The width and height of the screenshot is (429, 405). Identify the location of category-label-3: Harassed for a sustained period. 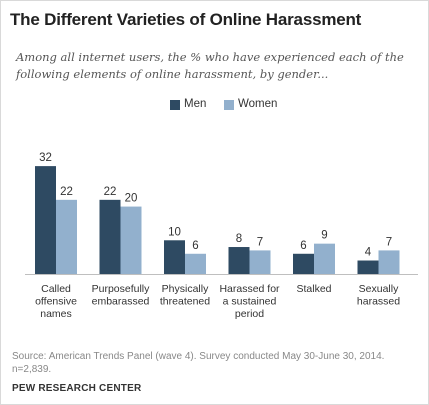
(249, 301).